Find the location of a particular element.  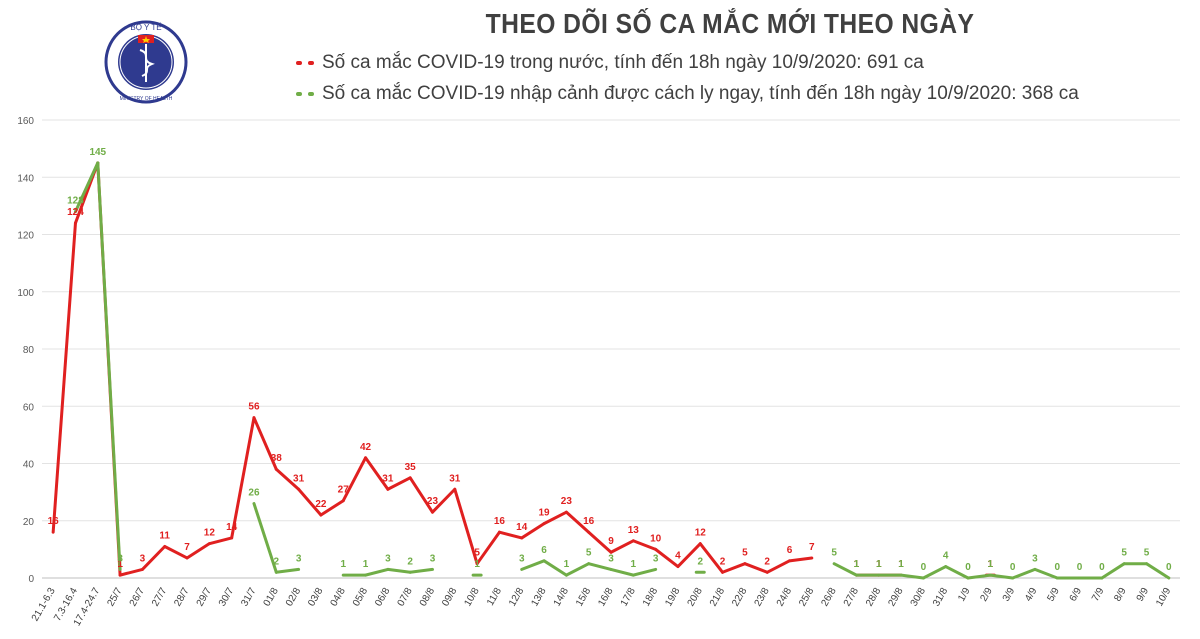

domestic-data-label: 23 is located at coordinates (433, 501).